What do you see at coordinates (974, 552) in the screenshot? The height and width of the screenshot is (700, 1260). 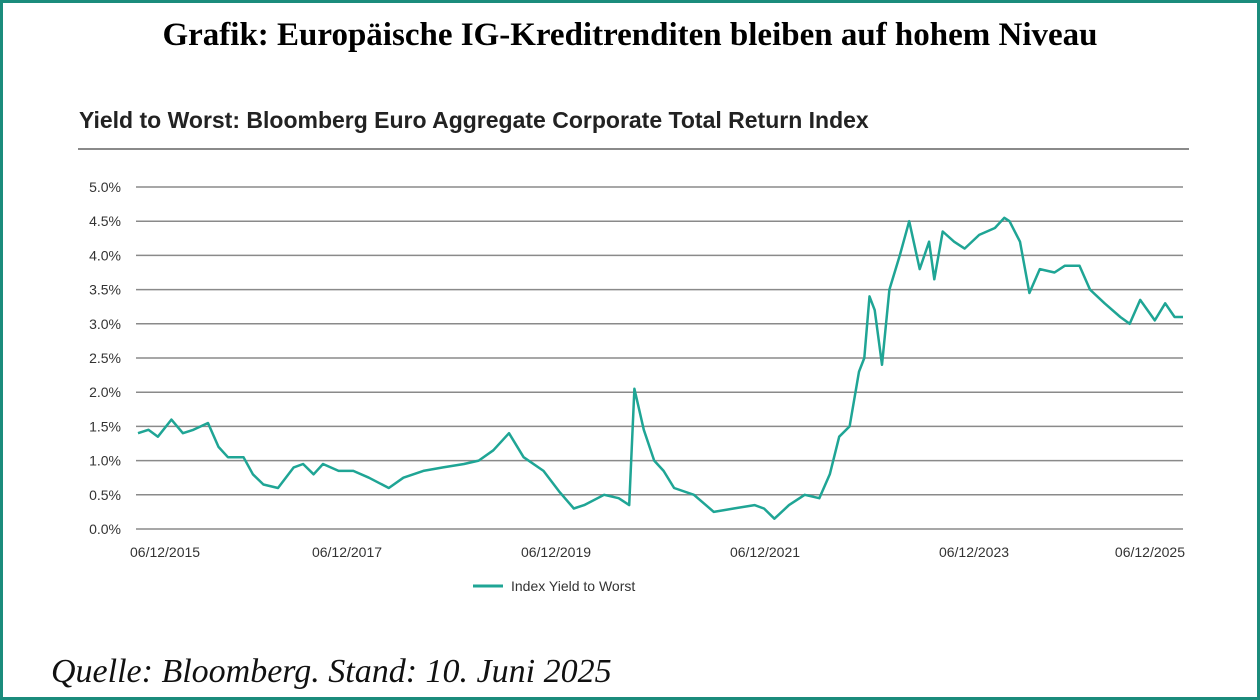 I see `x-tick-label: 06/12/2023` at bounding box center [974, 552].